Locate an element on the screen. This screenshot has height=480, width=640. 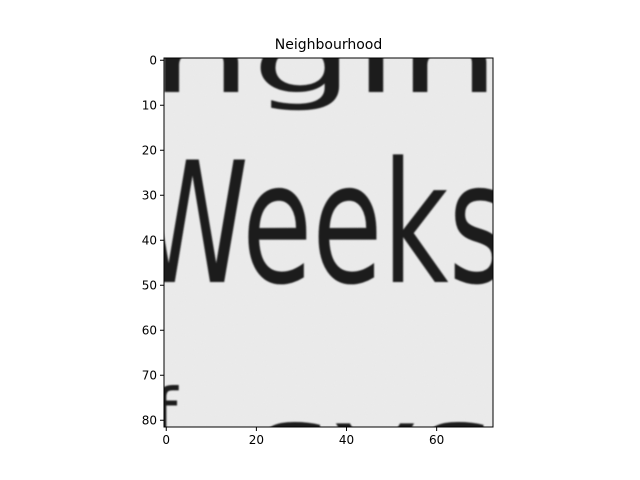
x-tick-label: 40 is located at coordinates (346, 440).